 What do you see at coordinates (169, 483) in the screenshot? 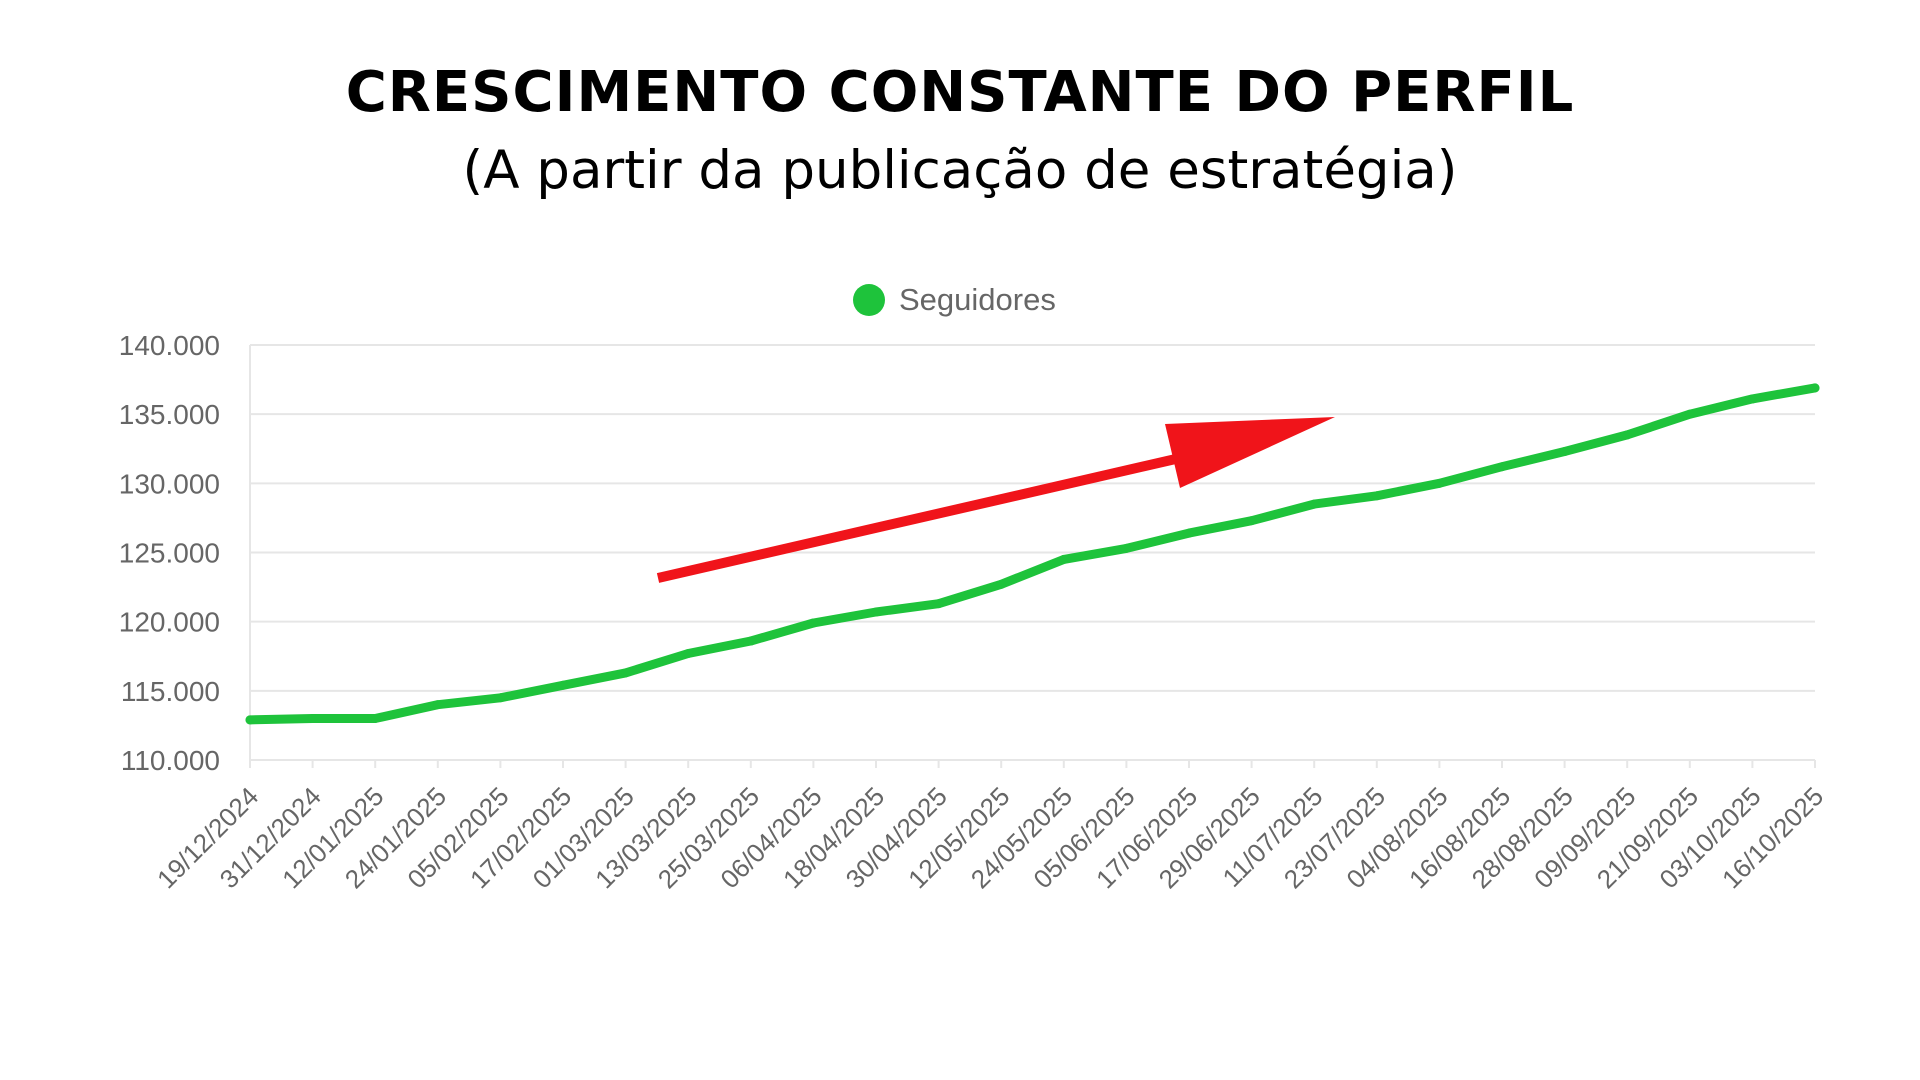
I see `y-tick-label: 130.000` at bounding box center [169, 483].